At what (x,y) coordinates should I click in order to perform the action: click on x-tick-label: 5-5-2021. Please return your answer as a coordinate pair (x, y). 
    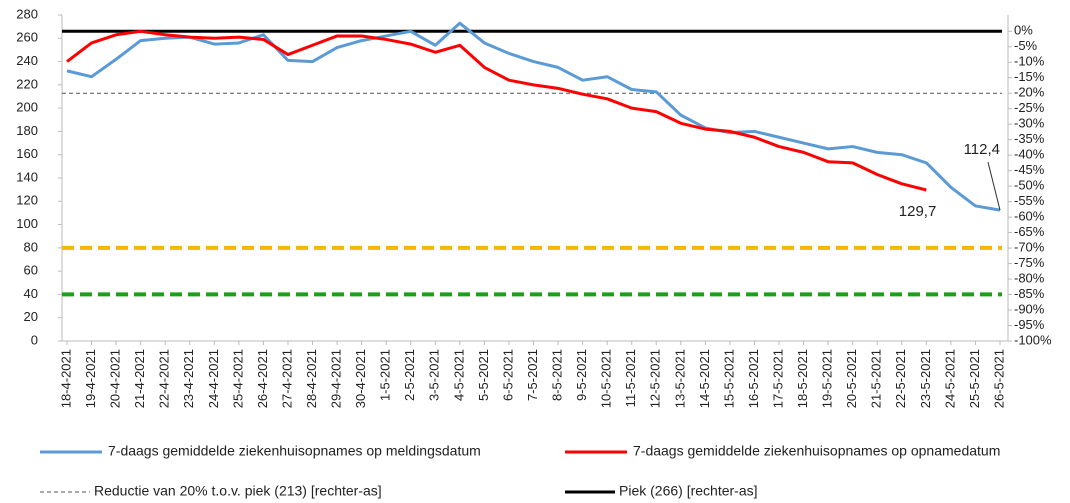
    Looking at the image, I should click on (483, 375).